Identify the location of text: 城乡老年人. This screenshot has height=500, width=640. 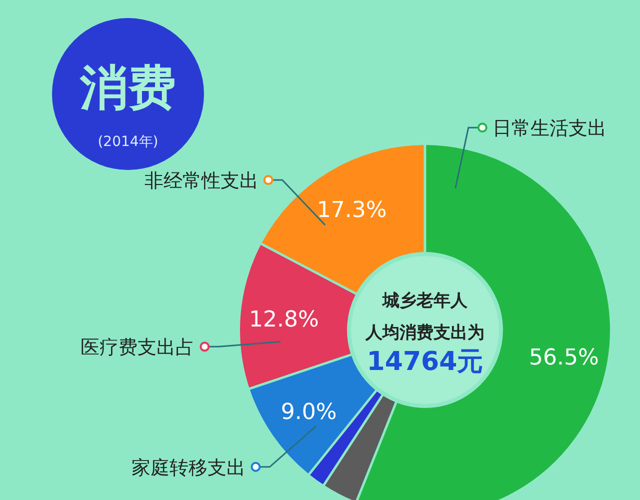
(425, 301).